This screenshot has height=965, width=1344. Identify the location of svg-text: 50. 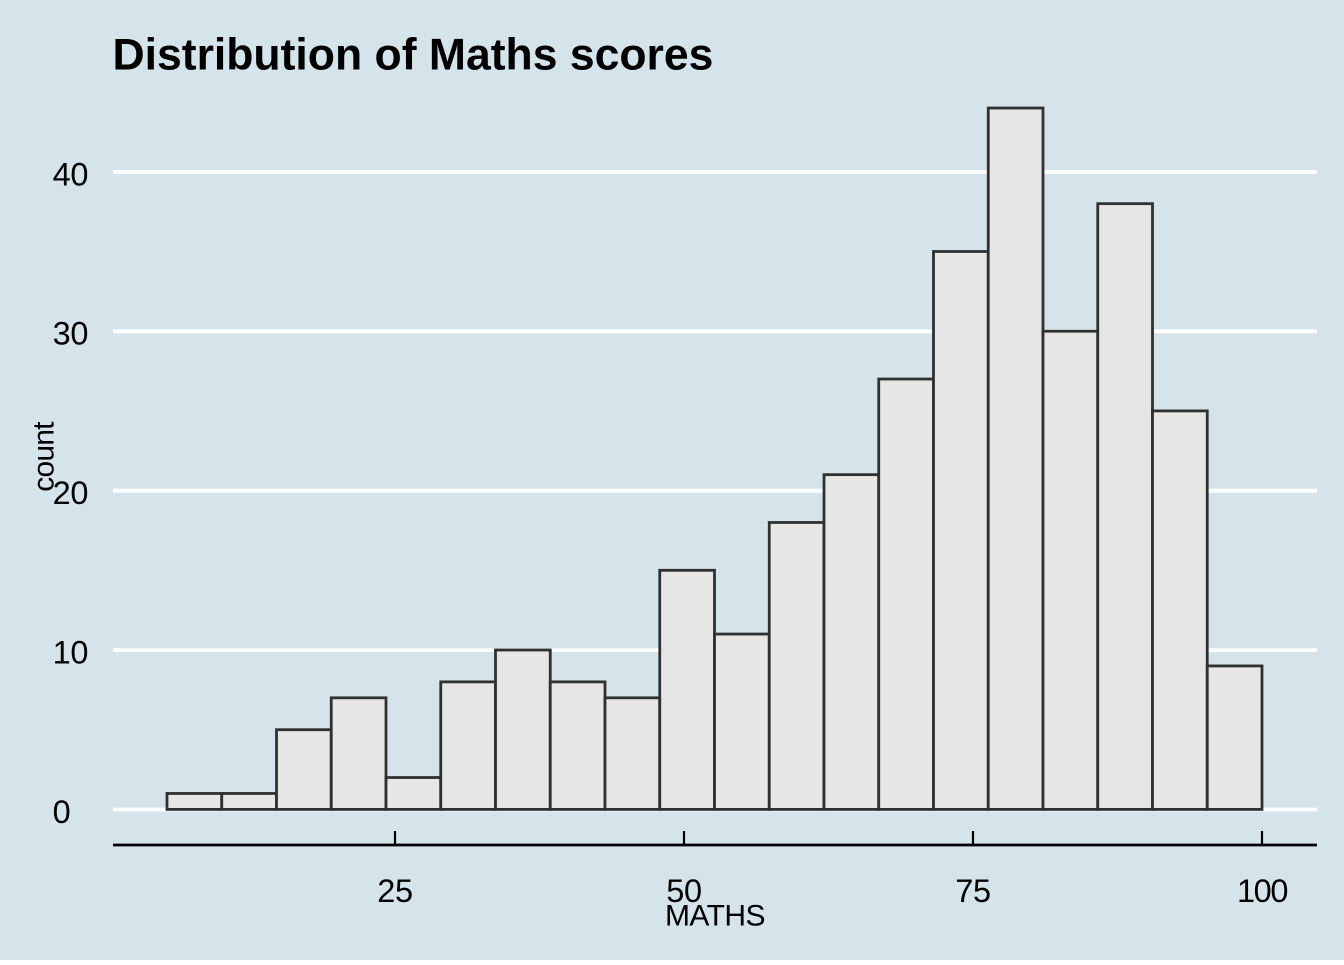
(684, 891).